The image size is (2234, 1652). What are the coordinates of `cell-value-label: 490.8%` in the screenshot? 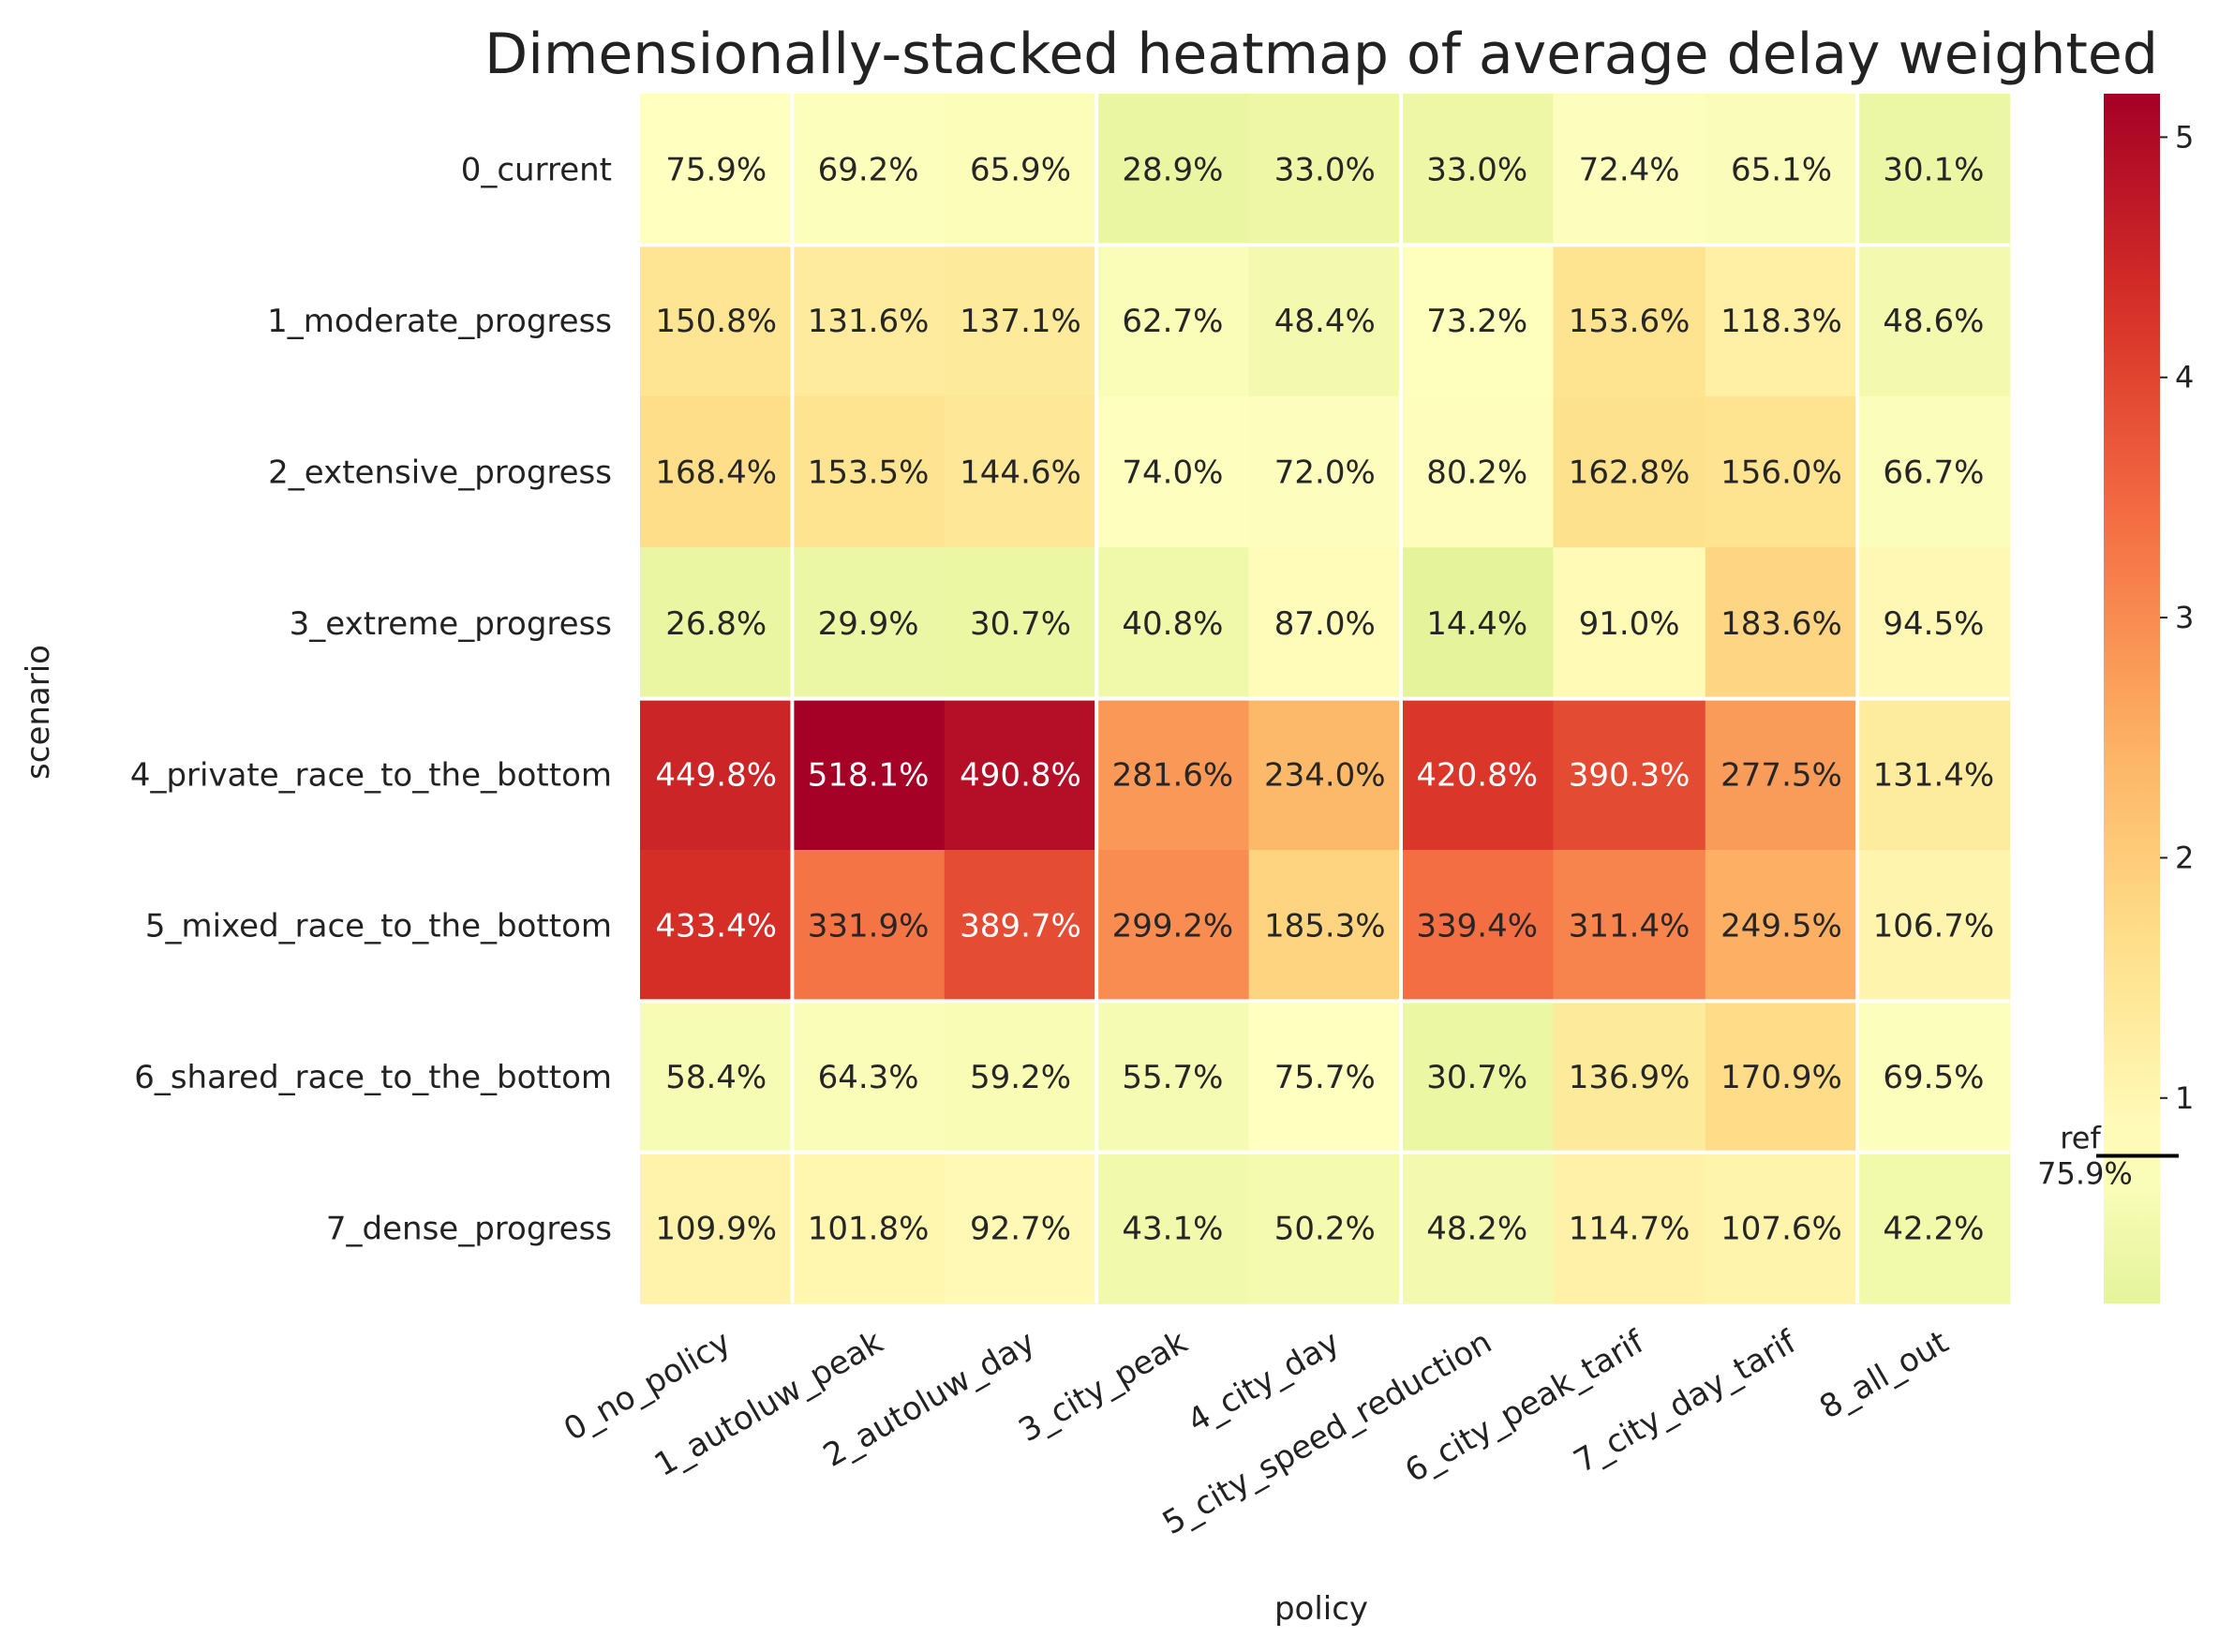 It's located at (1021, 775).